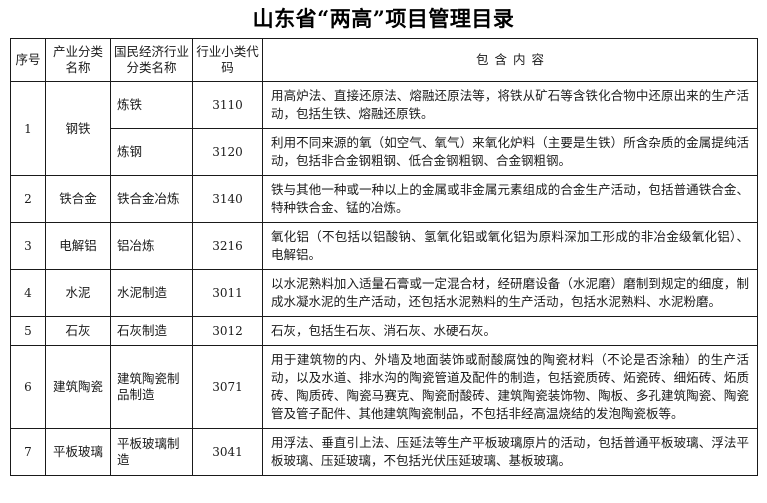  I want to click on column-header-code: 行业小类代码, so click(227, 60).